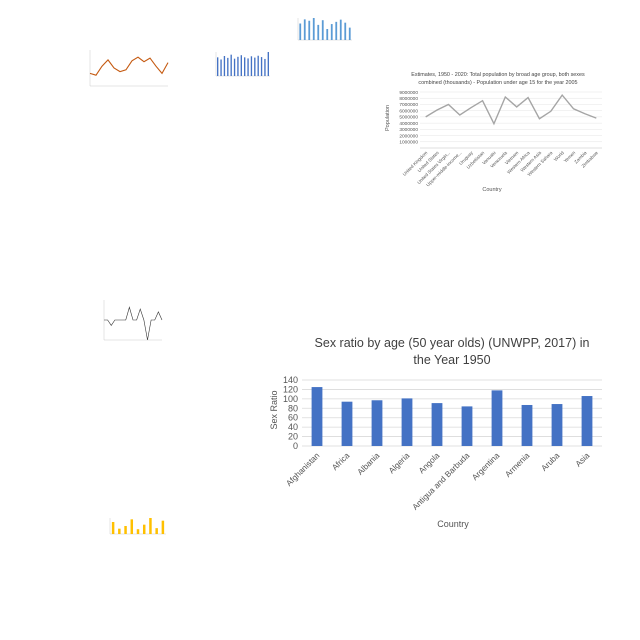  I want to click on main-xlabel: Country, so click(453, 524).